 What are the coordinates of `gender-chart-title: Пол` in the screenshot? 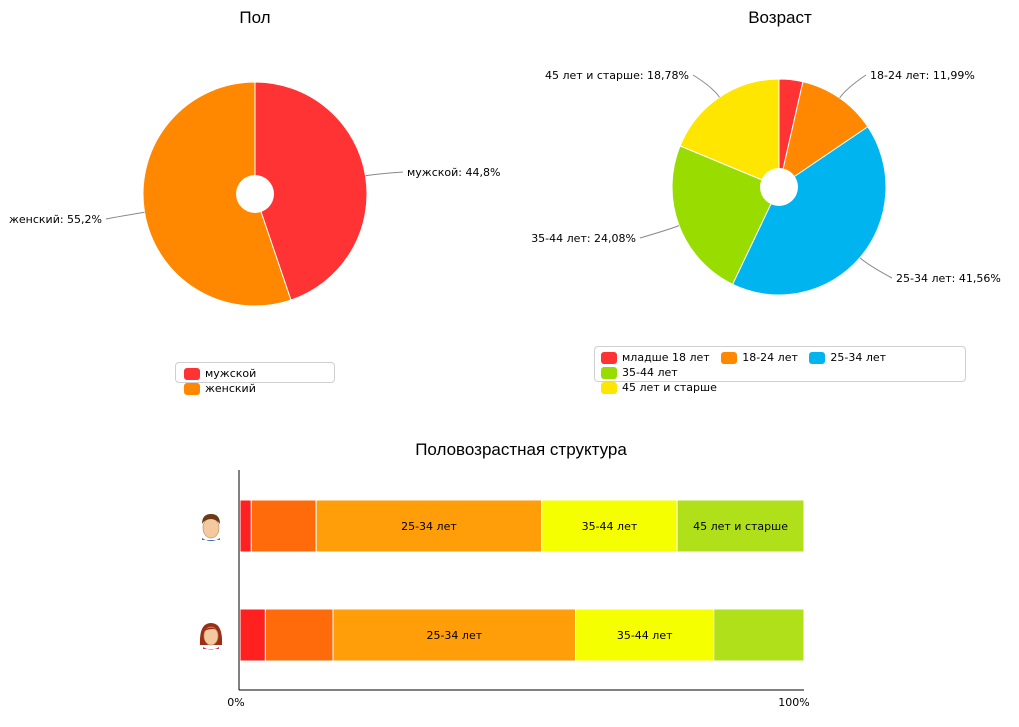 It's located at (255, 17).